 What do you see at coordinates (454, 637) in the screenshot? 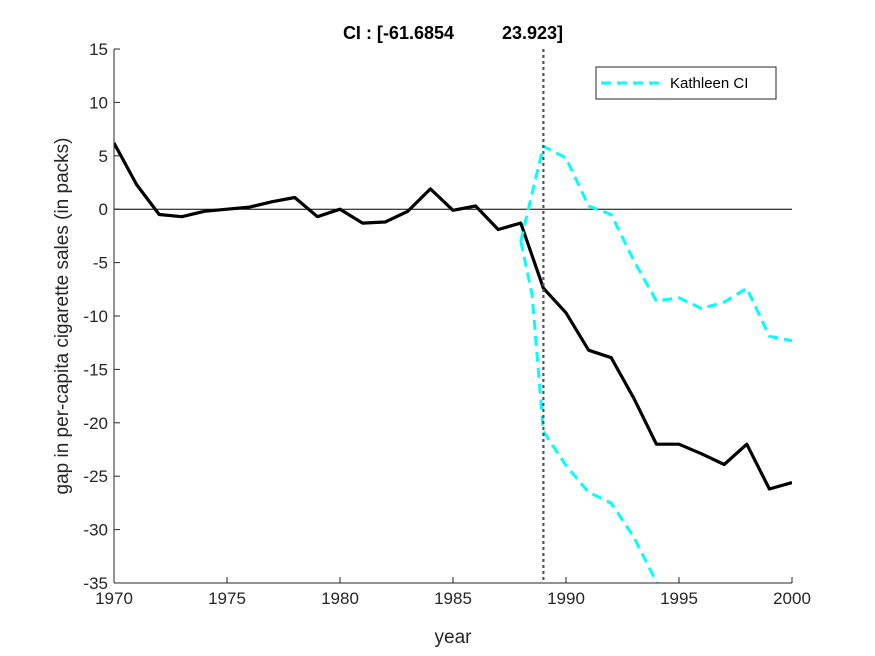
I see `x-axis-label: year` at bounding box center [454, 637].